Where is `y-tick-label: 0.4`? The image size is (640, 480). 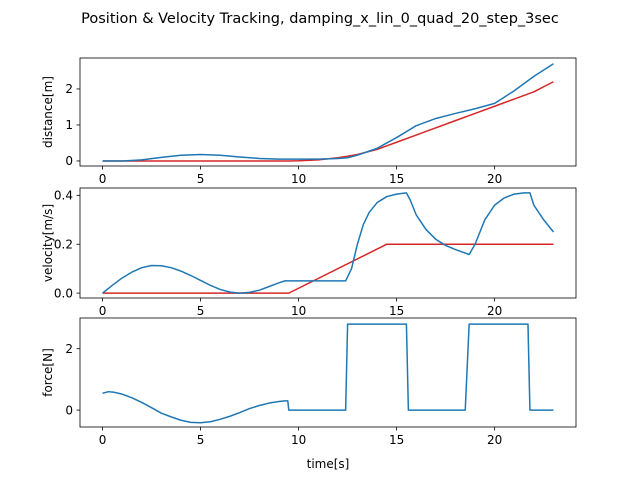
y-tick-label: 0.4 is located at coordinates (63, 196).